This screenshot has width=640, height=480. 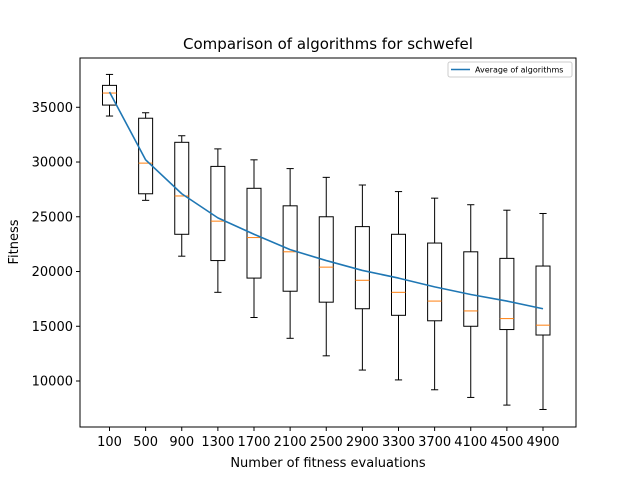 What do you see at coordinates (542, 442) in the screenshot?
I see `x-tick-label-4900: 4900` at bounding box center [542, 442].